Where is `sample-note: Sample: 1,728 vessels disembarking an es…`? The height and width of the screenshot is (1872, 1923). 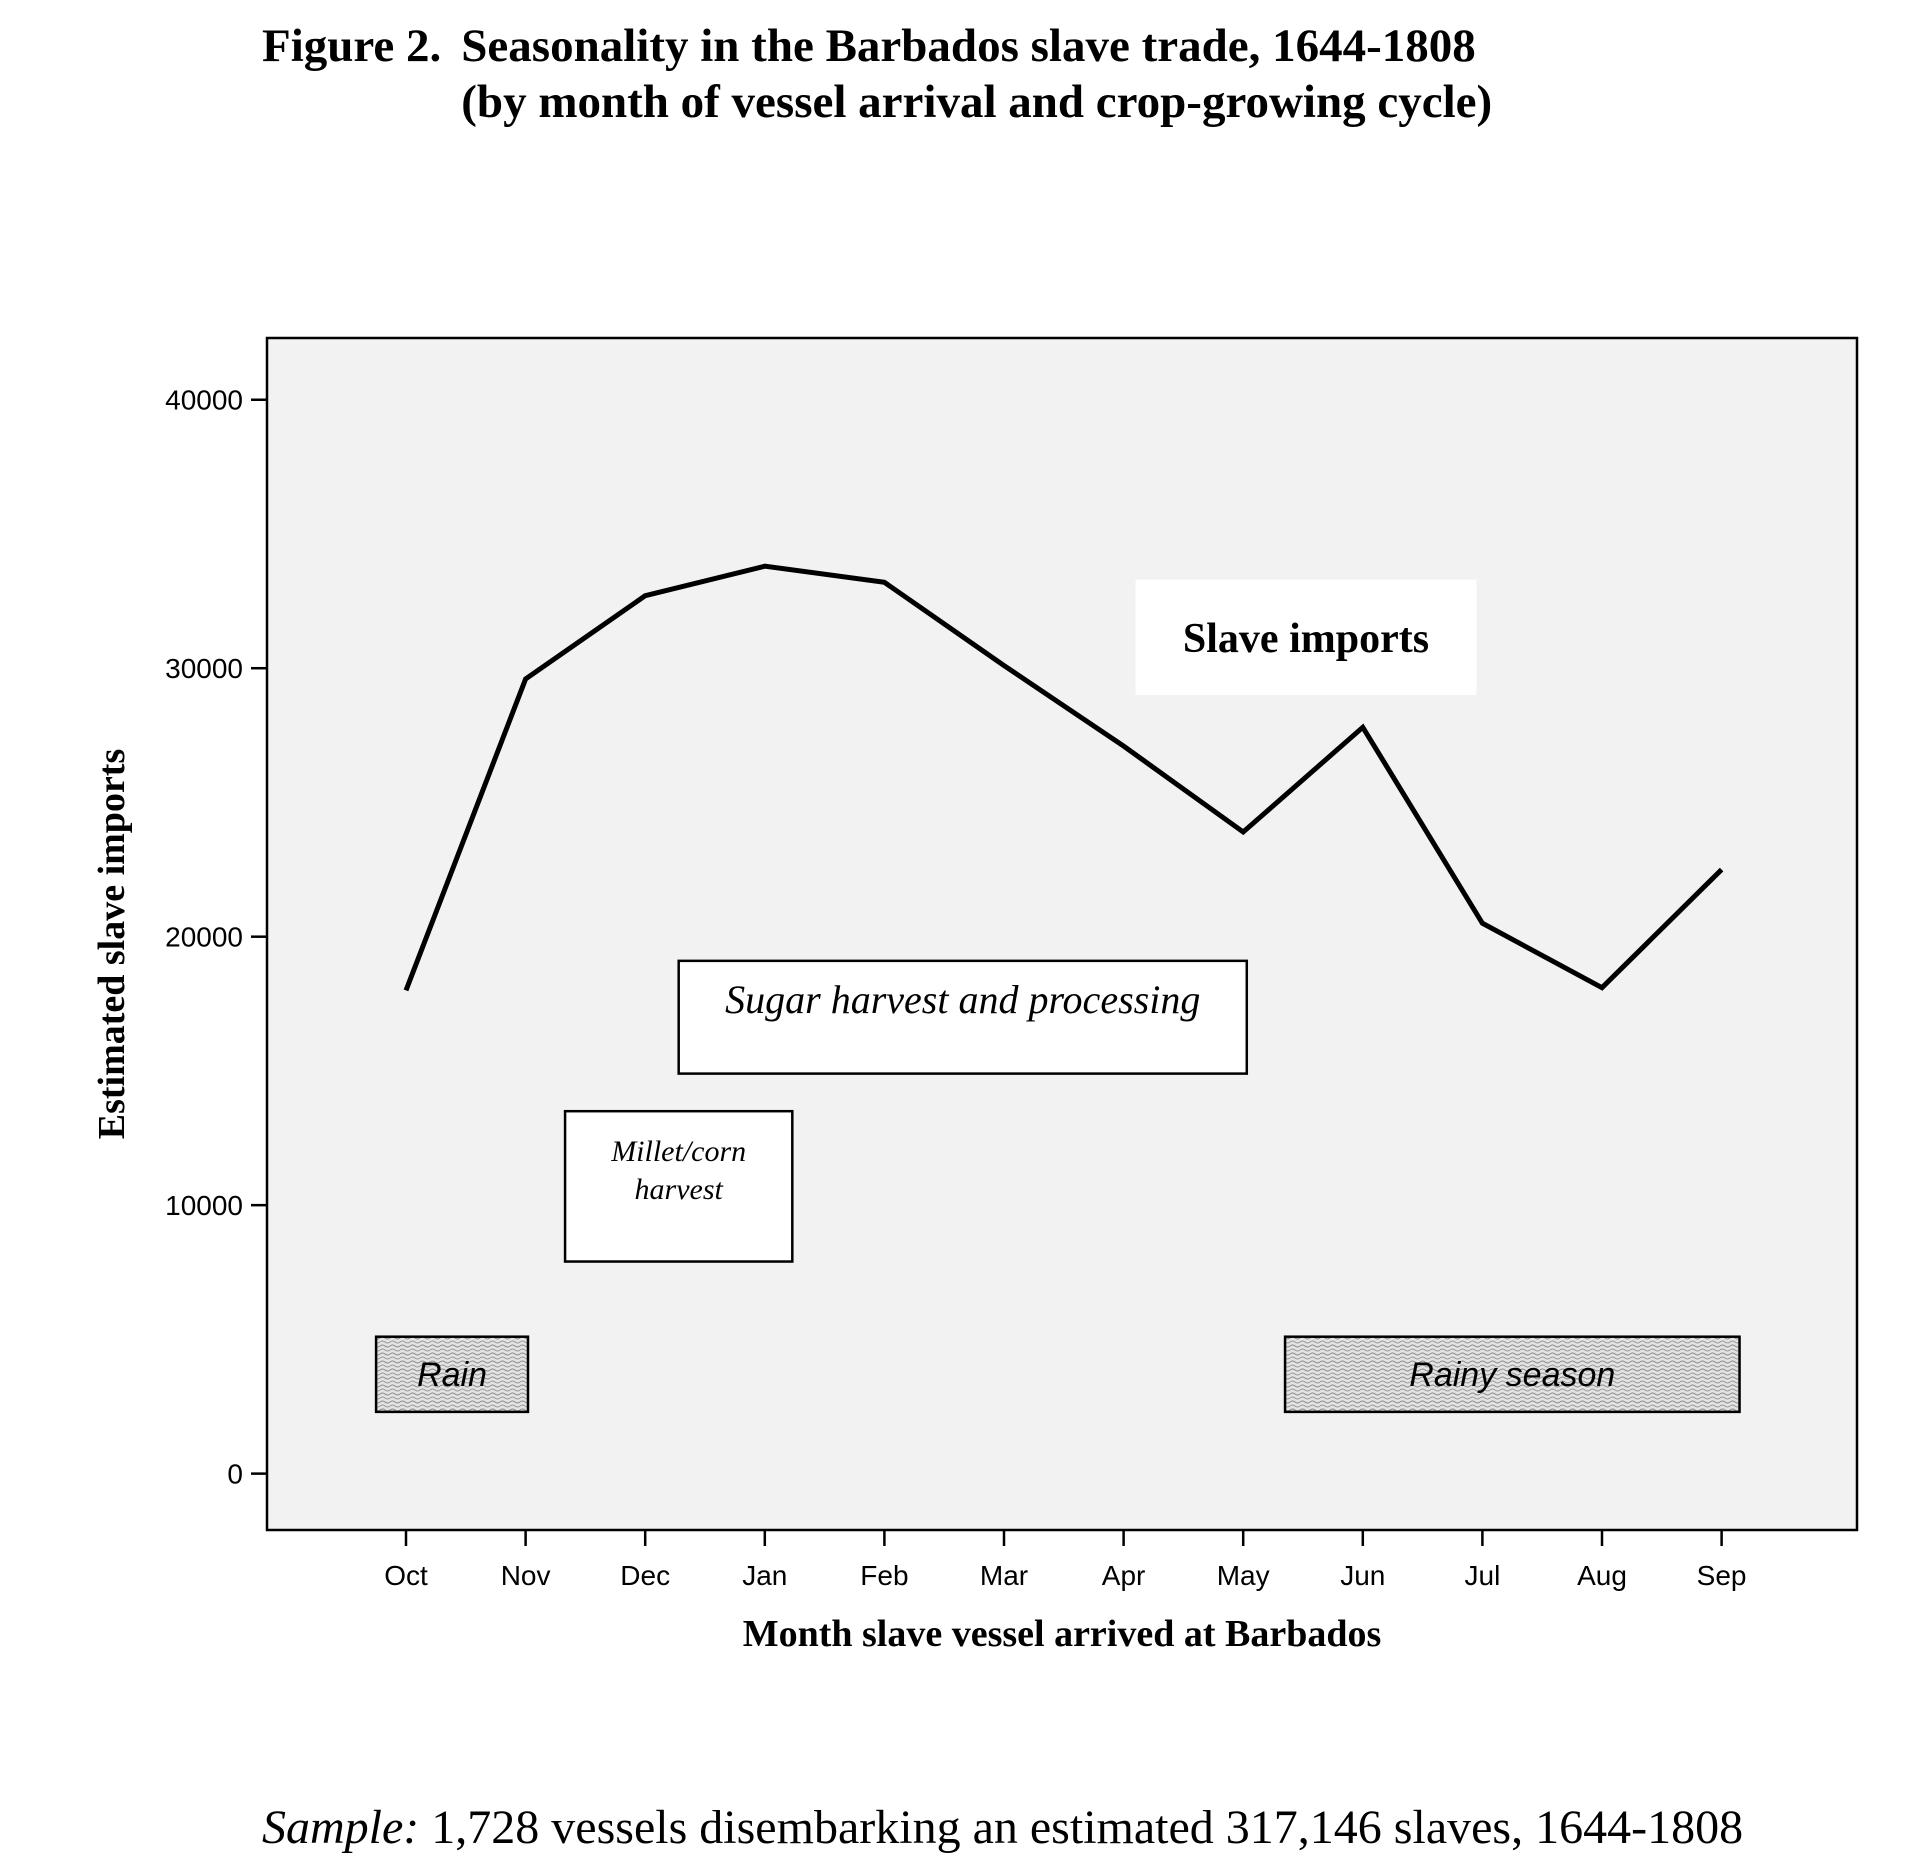 sample-note: Sample: 1,728 vessels disembarking an es… is located at coordinates (1082, 1827).